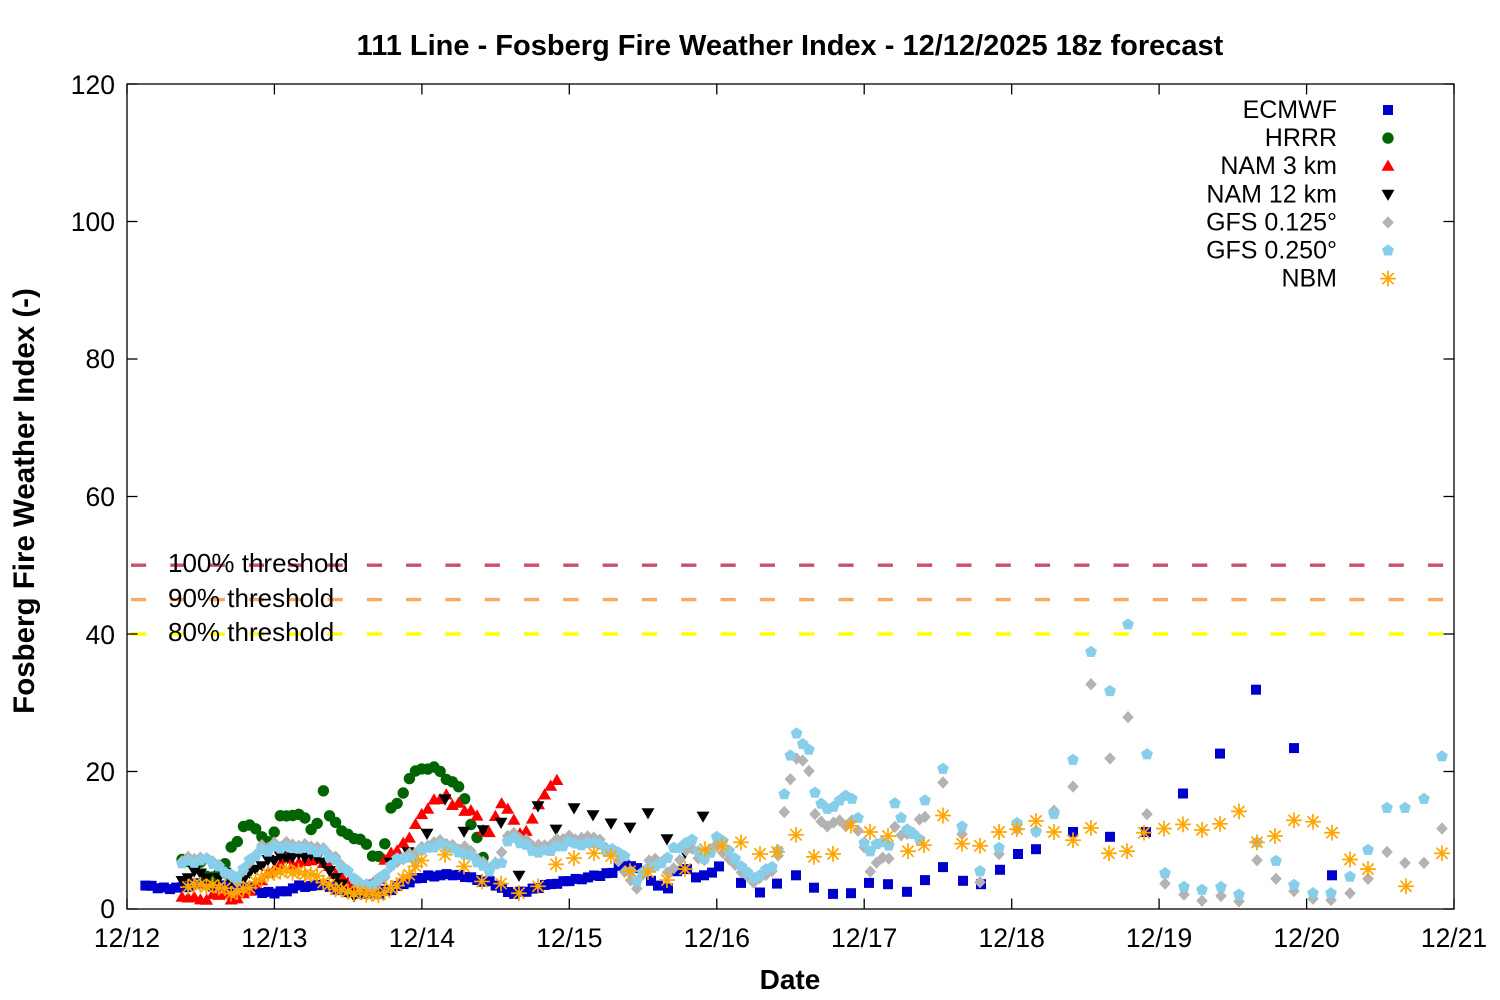 This screenshot has height=1000, width=1500. Describe the element at coordinates (1271, 251) in the screenshot. I see `svg-text: GFS 0.250°` at that location.